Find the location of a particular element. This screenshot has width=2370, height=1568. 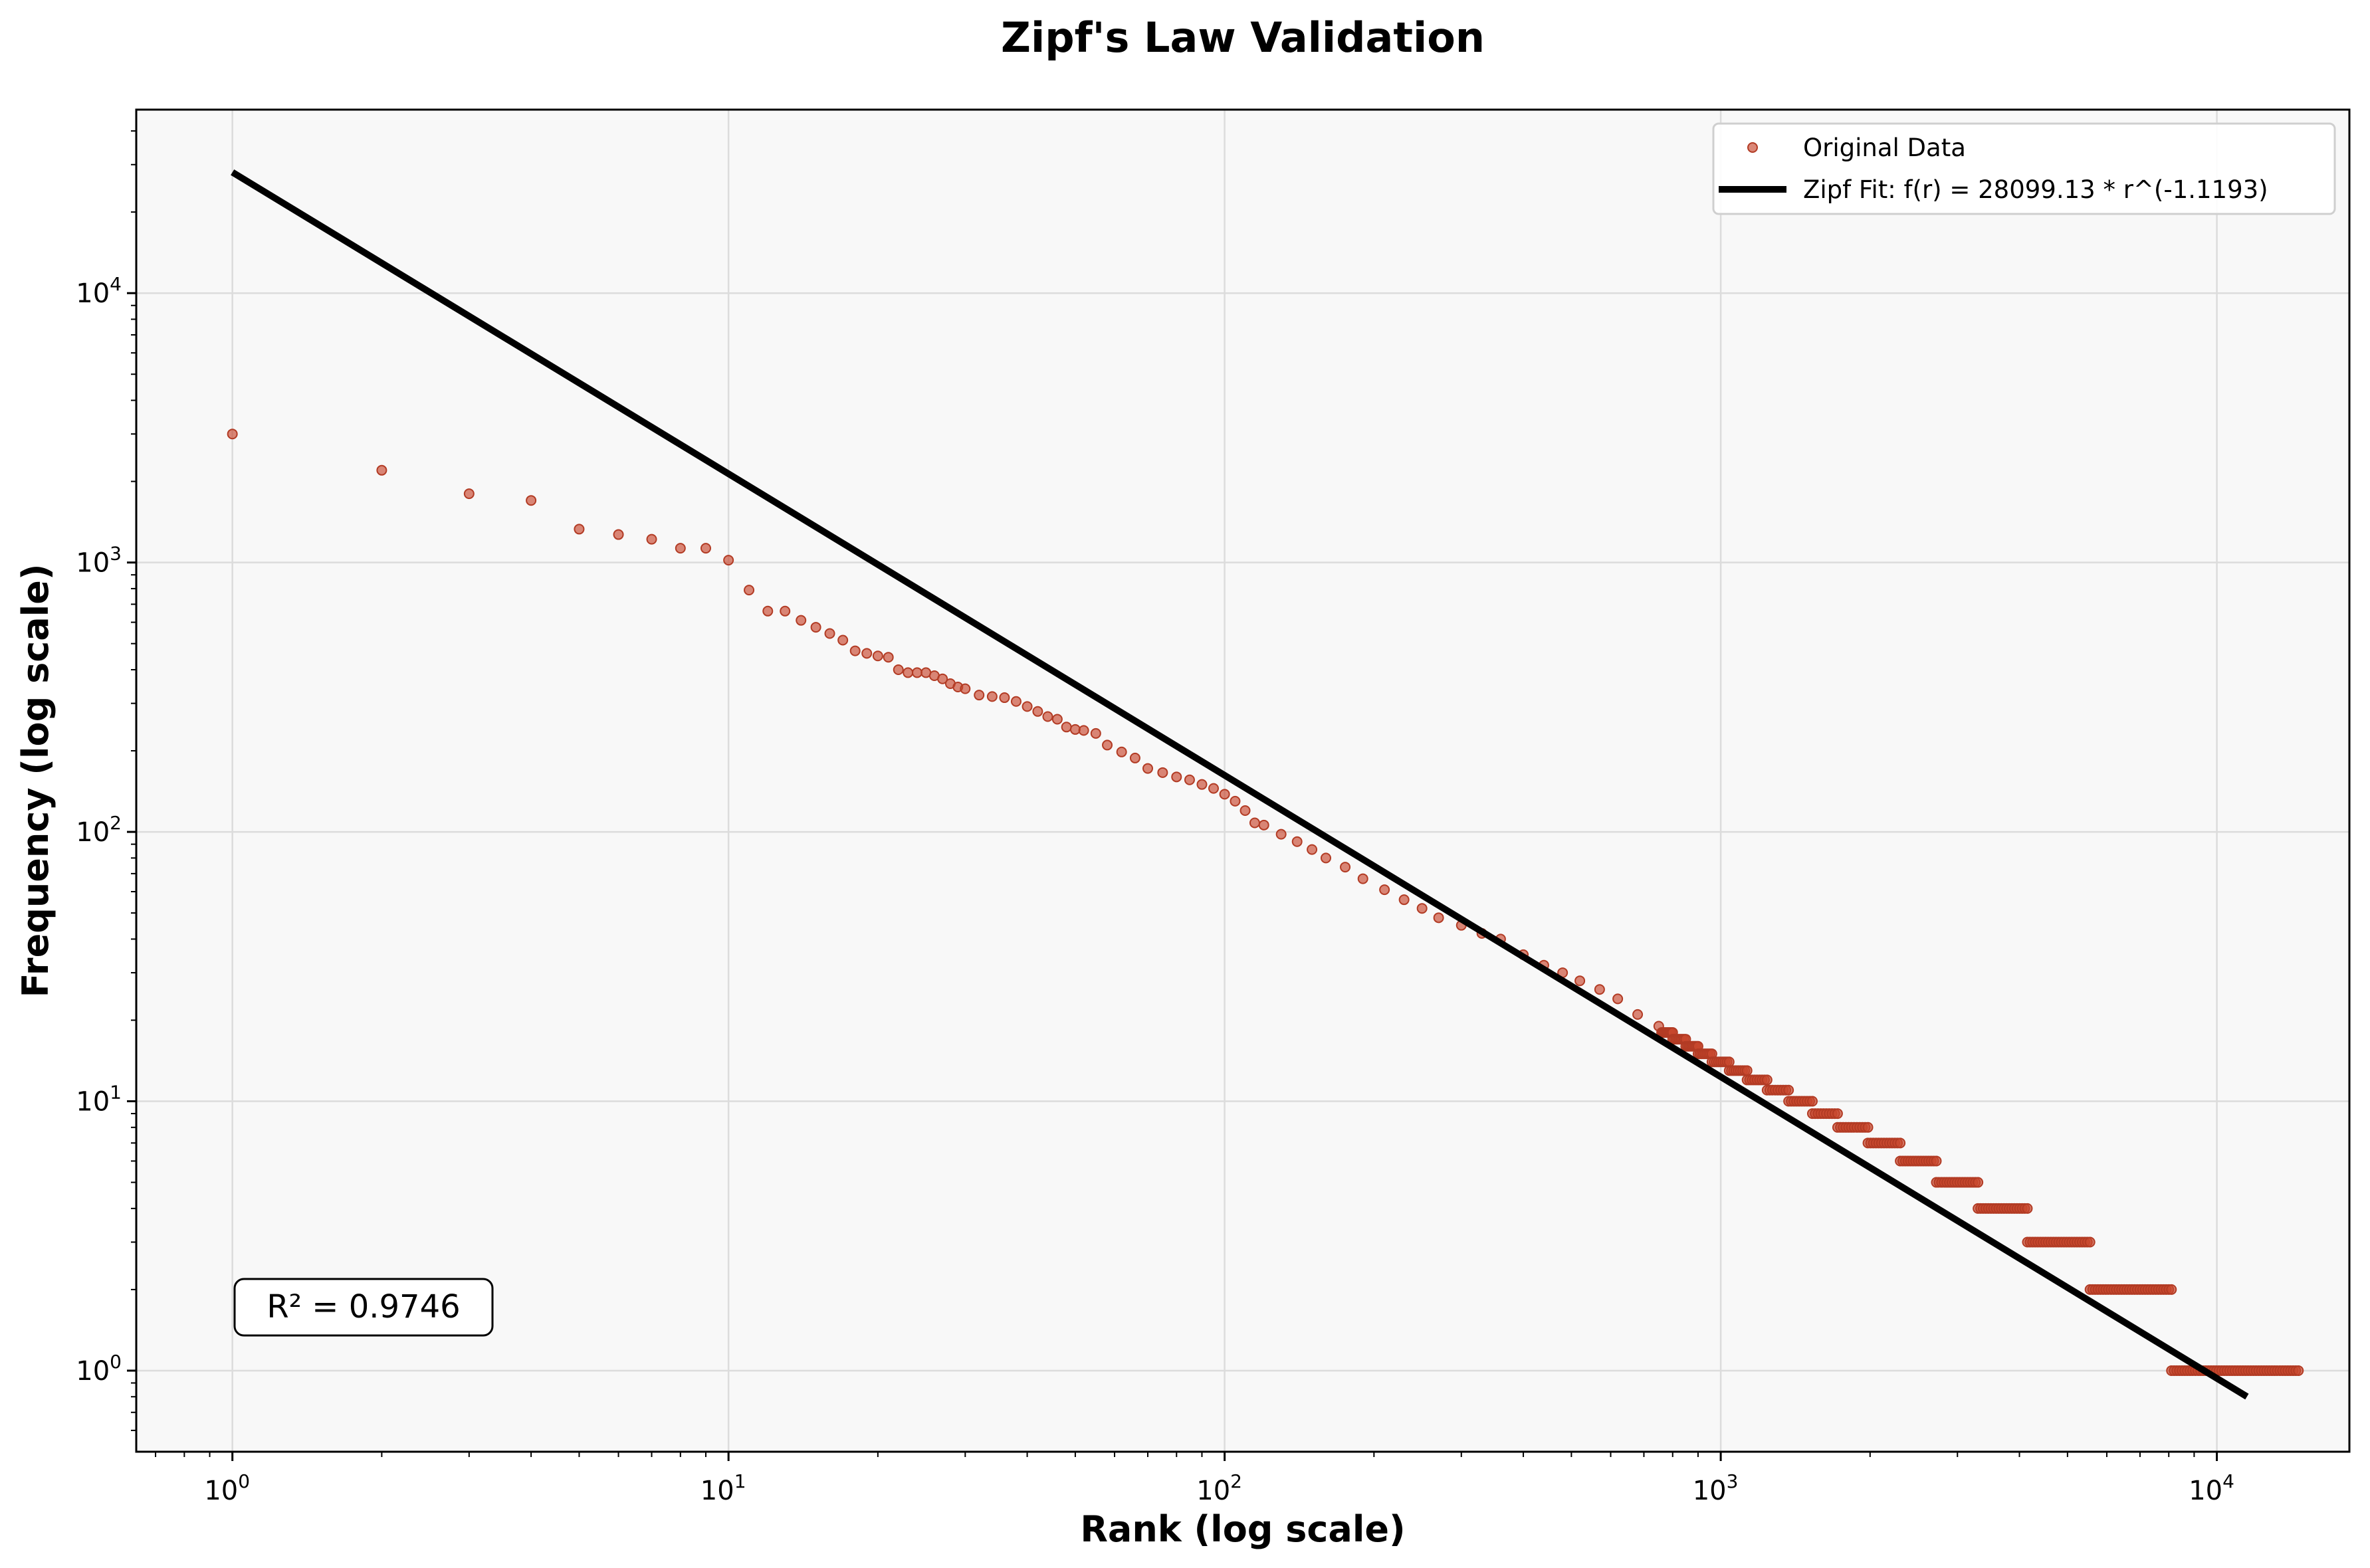

chart-title: Zipf's Law Validation is located at coordinates (1243, 37).